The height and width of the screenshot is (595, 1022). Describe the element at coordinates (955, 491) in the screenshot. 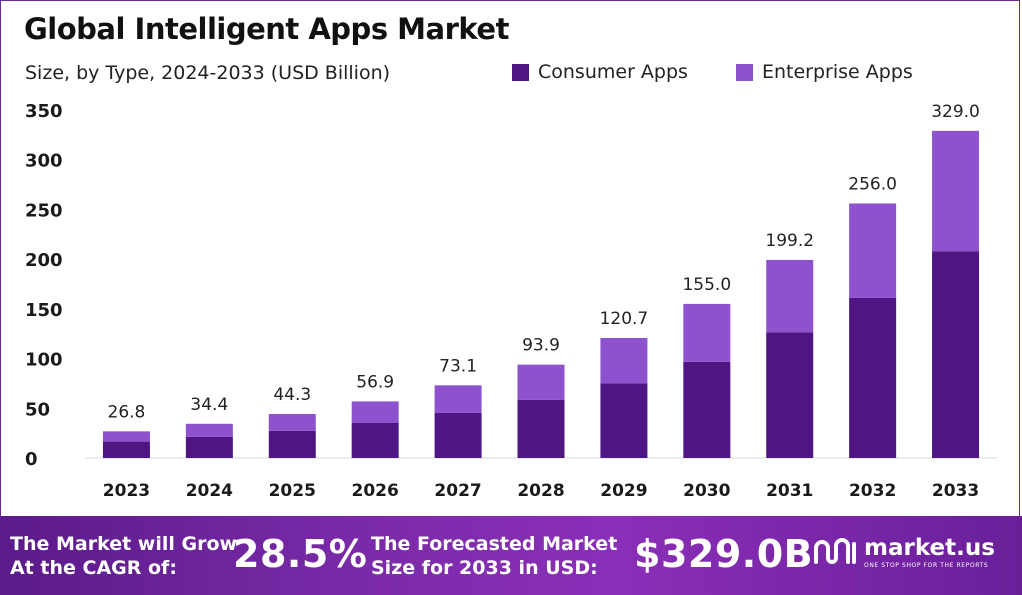

I see `x-tick-label: 2033` at that location.